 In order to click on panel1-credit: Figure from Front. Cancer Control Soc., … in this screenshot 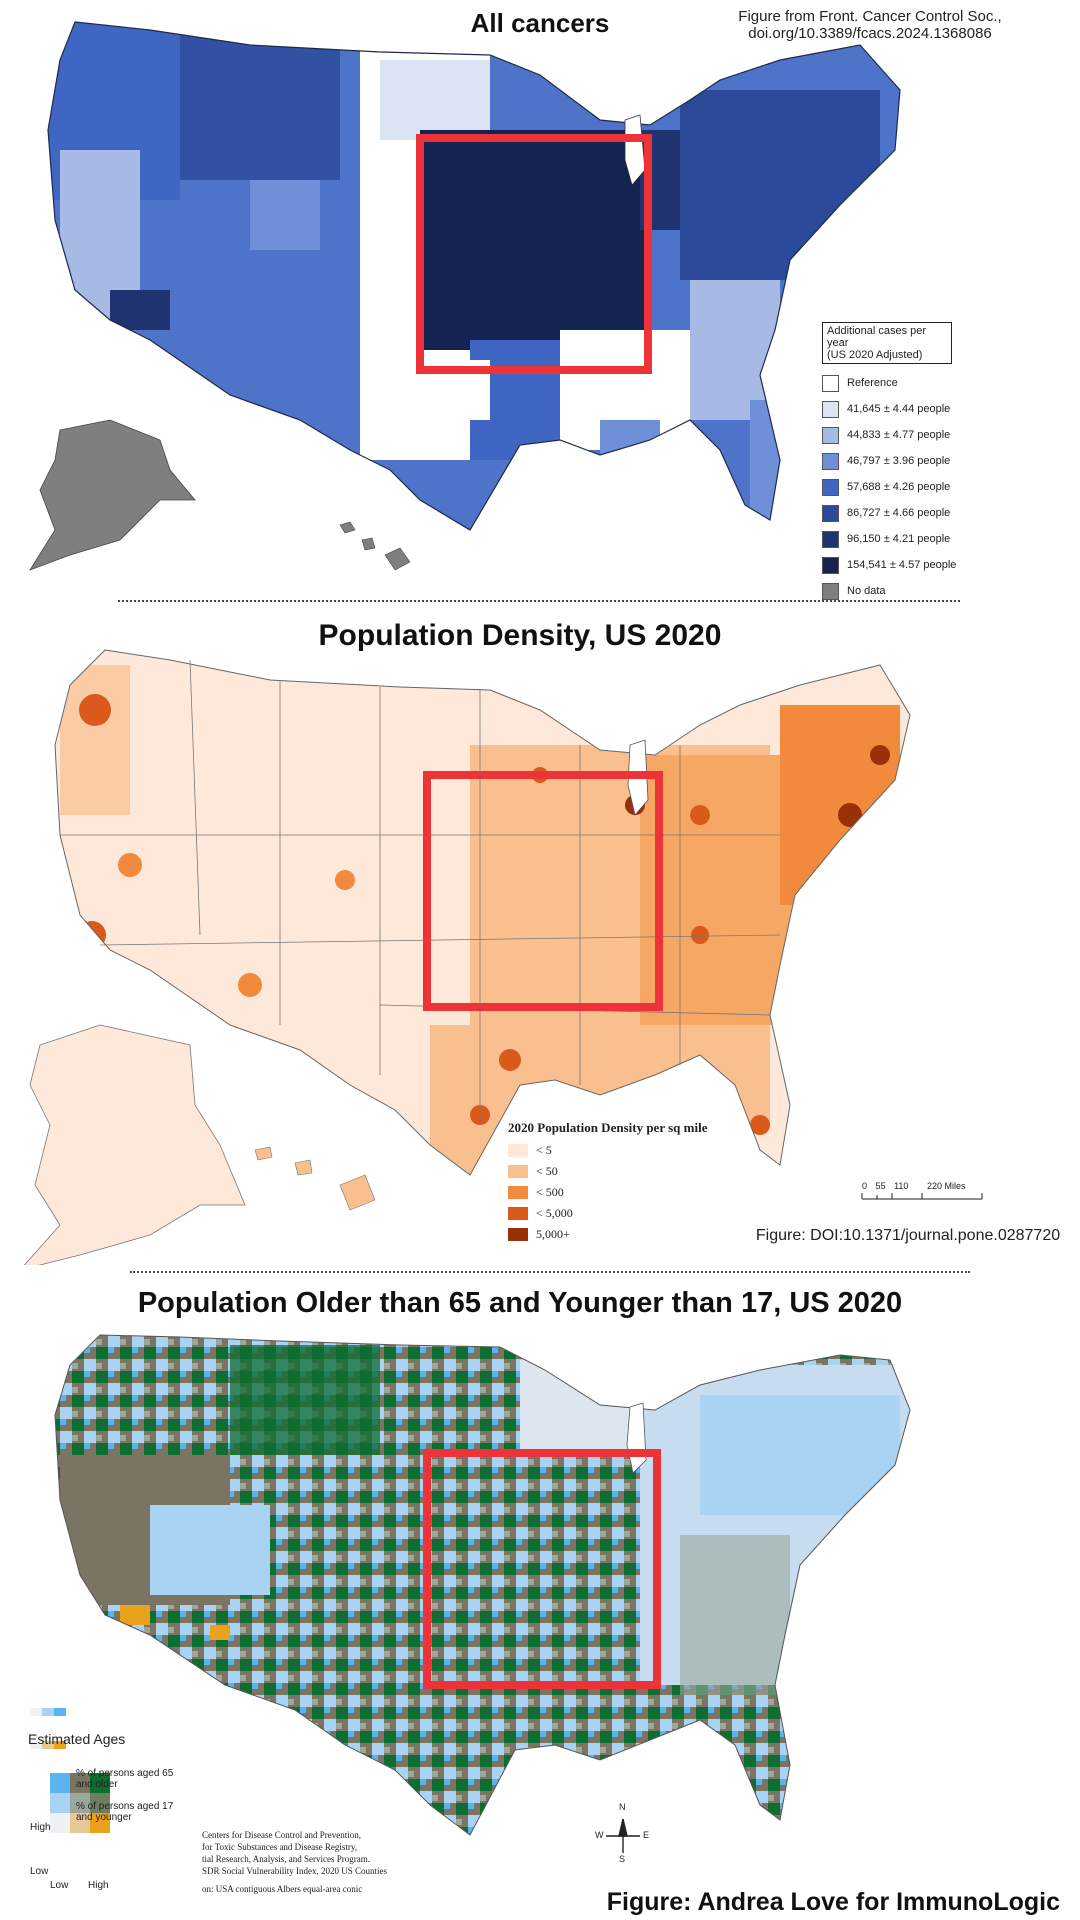, I will do `click(870, 25)`.